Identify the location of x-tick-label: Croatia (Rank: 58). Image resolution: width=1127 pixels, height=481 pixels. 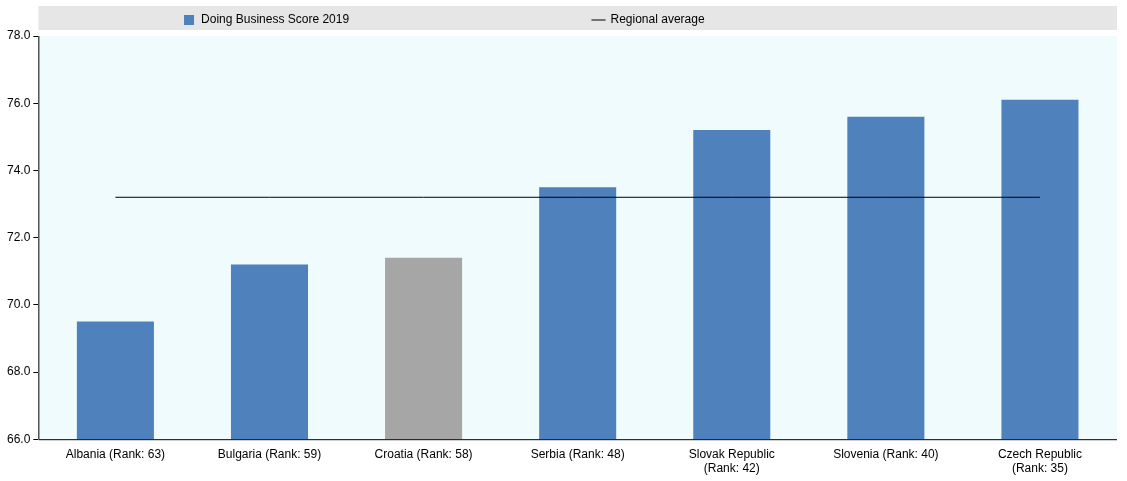
(423, 453).